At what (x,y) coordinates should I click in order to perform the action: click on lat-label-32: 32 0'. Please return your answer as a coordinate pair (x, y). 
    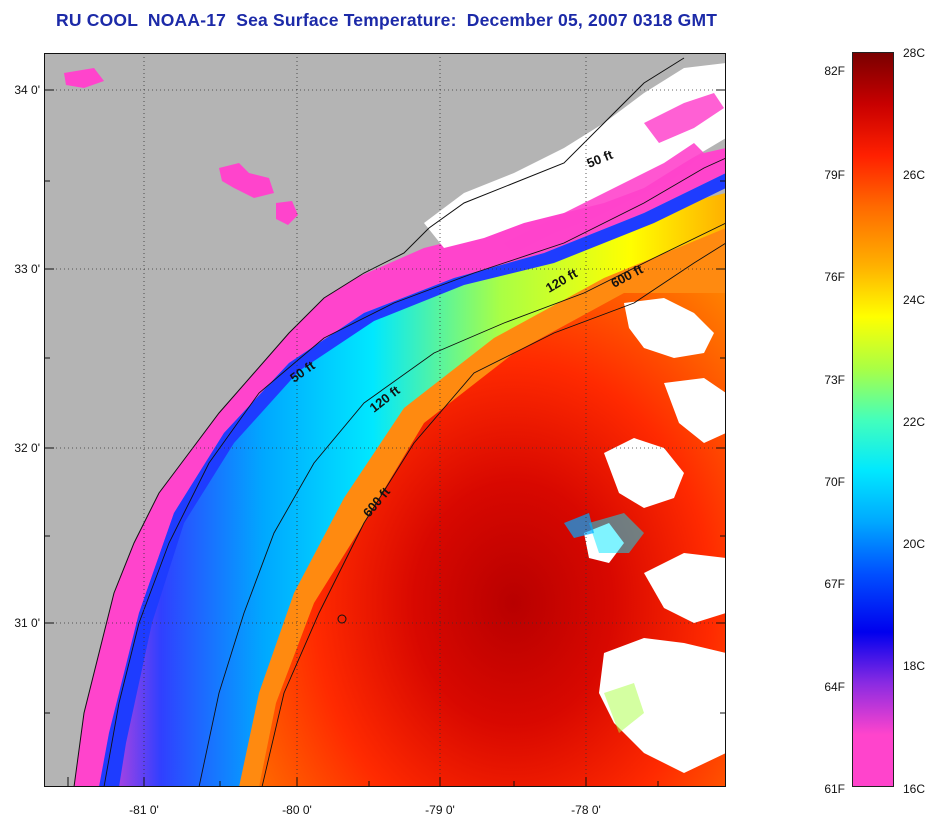
    Looking at the image, I should click on (27, 448).